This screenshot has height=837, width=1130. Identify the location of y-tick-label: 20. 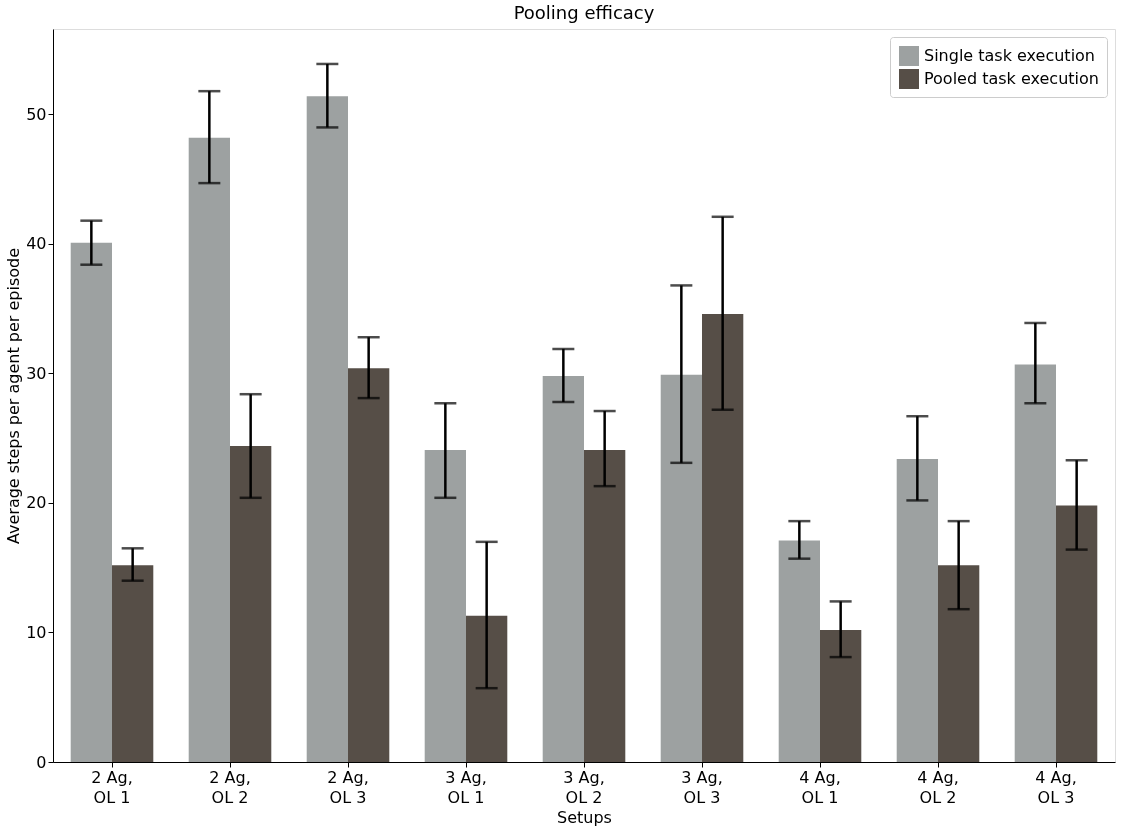
(36, 503).